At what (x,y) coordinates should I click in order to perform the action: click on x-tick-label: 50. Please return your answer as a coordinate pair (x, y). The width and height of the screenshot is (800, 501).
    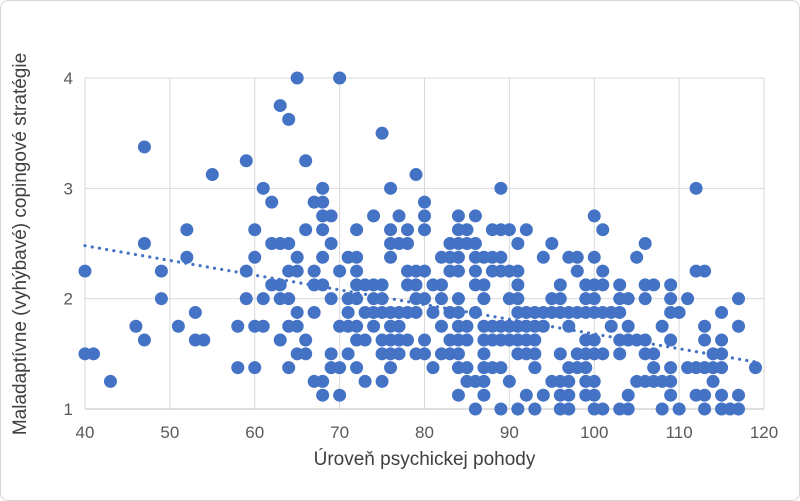
    Looking at the image, I should click on (169, 432).